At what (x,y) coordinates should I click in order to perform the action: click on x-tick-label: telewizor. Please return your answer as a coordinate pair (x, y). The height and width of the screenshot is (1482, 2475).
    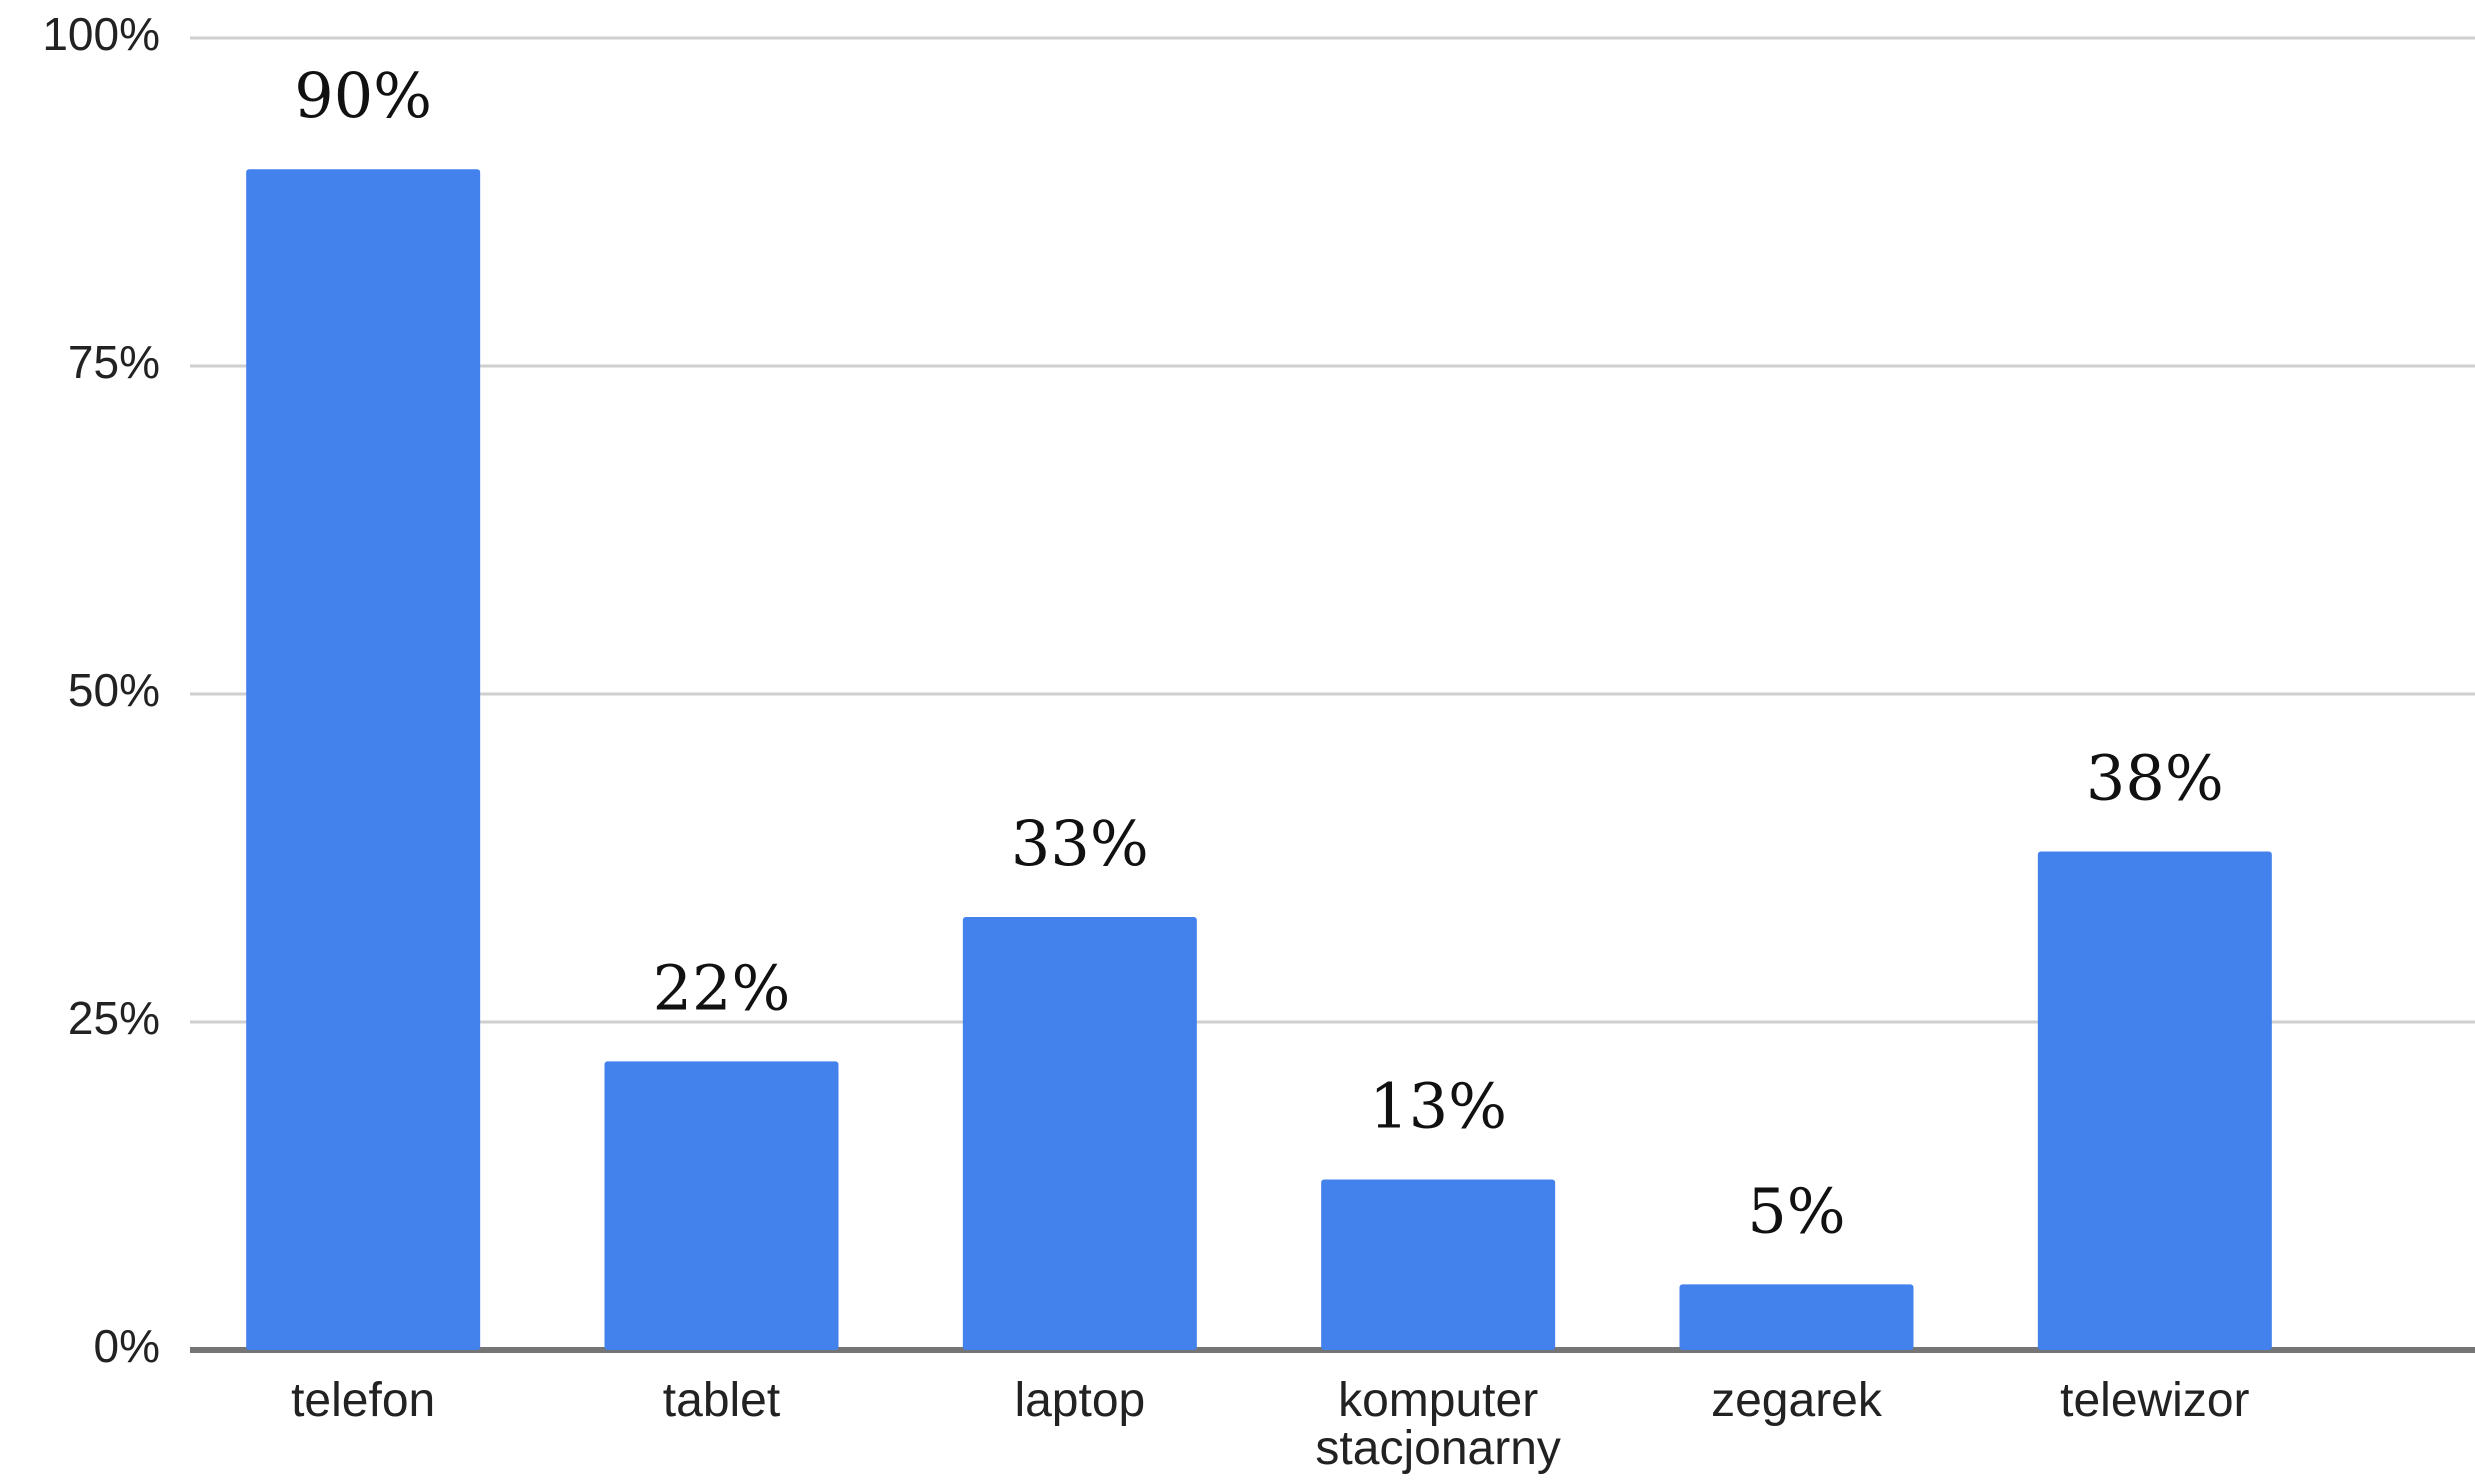
    Looking at the image, I should click on (2154, 1400).